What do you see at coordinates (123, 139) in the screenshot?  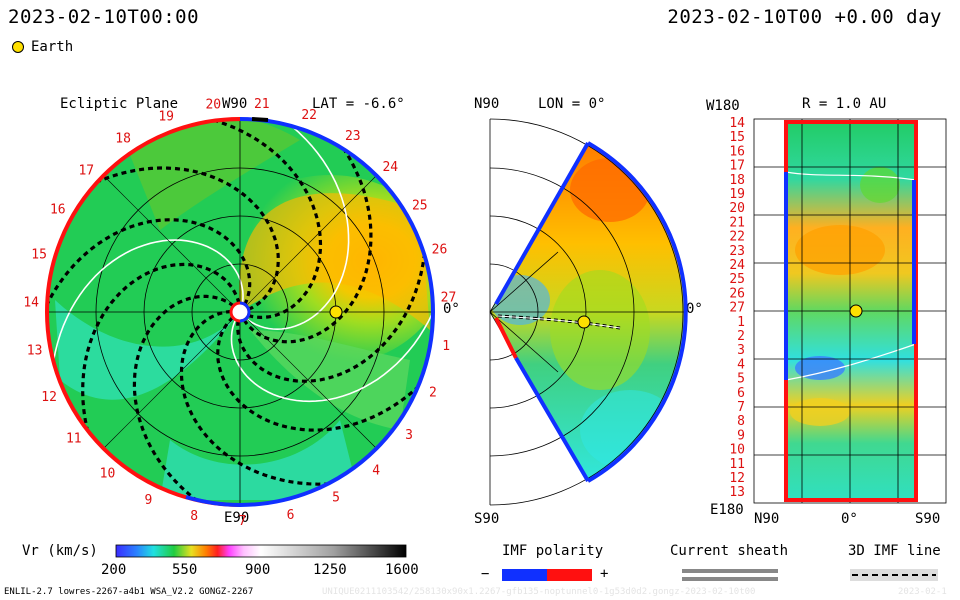 I see `carrington-label: 18` at bounding box center [123, 139].